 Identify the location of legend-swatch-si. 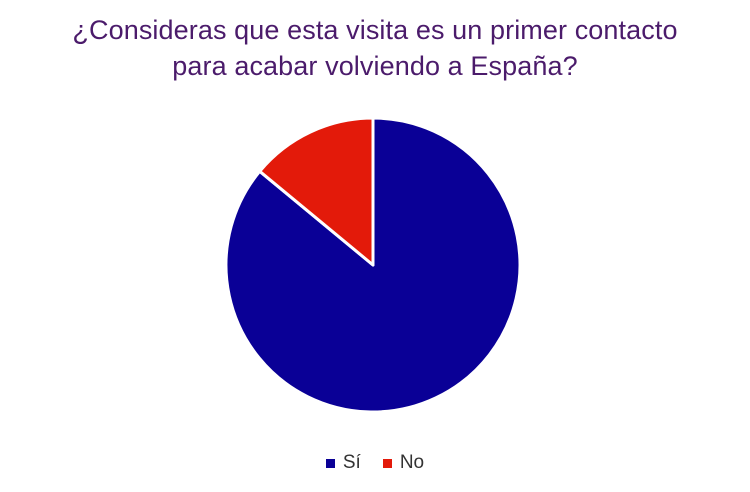
(330, 463).